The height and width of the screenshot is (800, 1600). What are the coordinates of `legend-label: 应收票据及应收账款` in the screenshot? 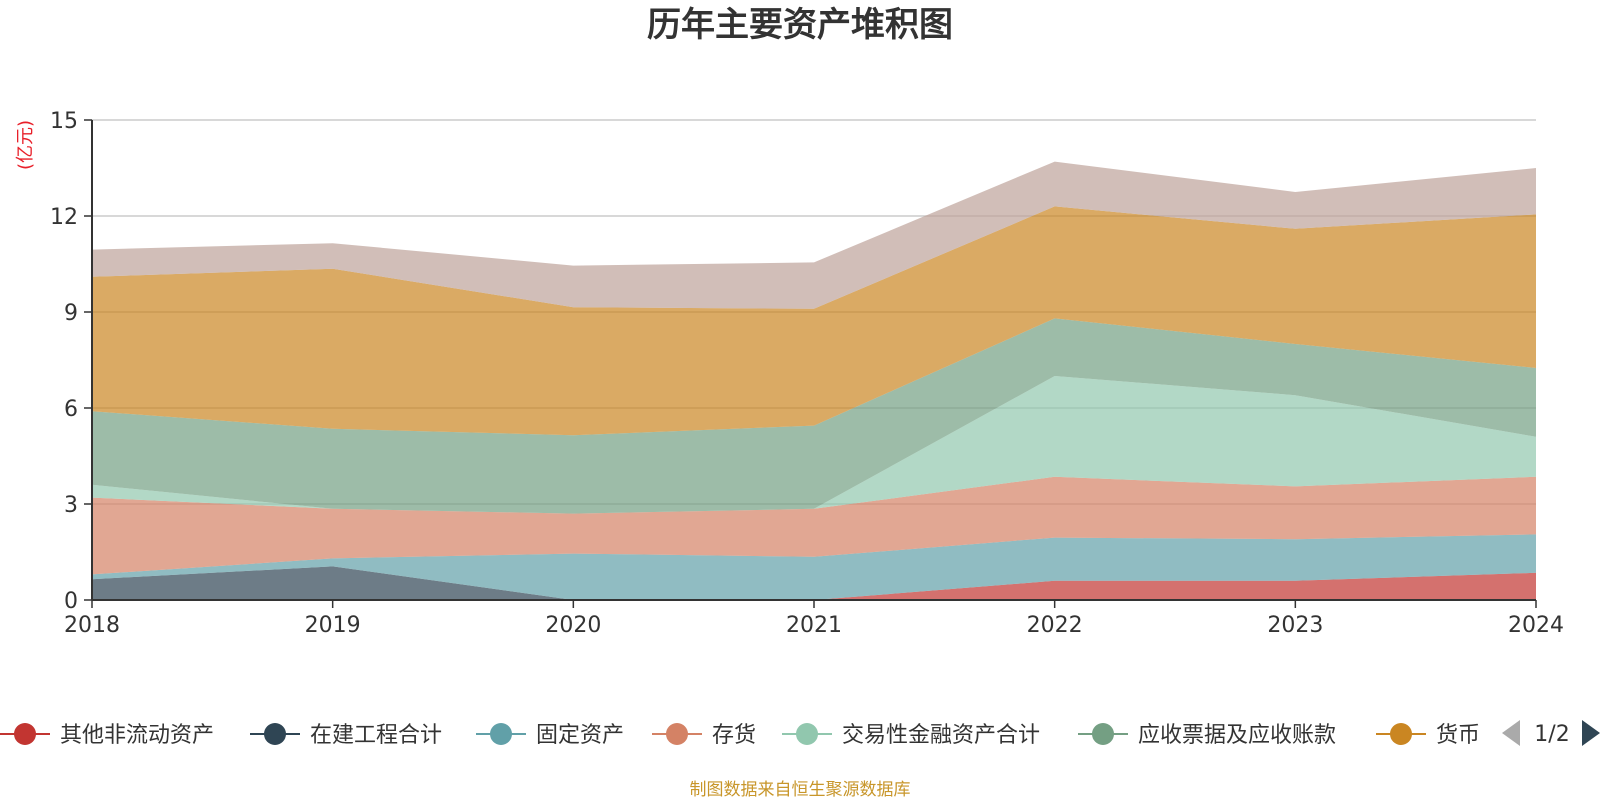 It's located at (1237, 735).